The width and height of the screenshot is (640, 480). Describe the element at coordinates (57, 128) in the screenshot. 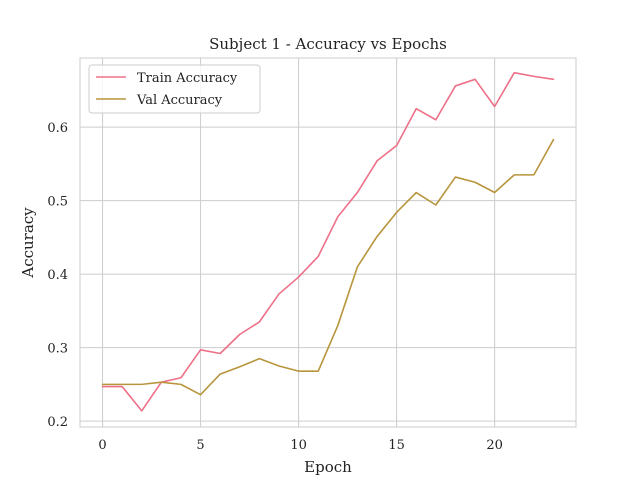

I see `y-tick-label: 0.6` at that location.